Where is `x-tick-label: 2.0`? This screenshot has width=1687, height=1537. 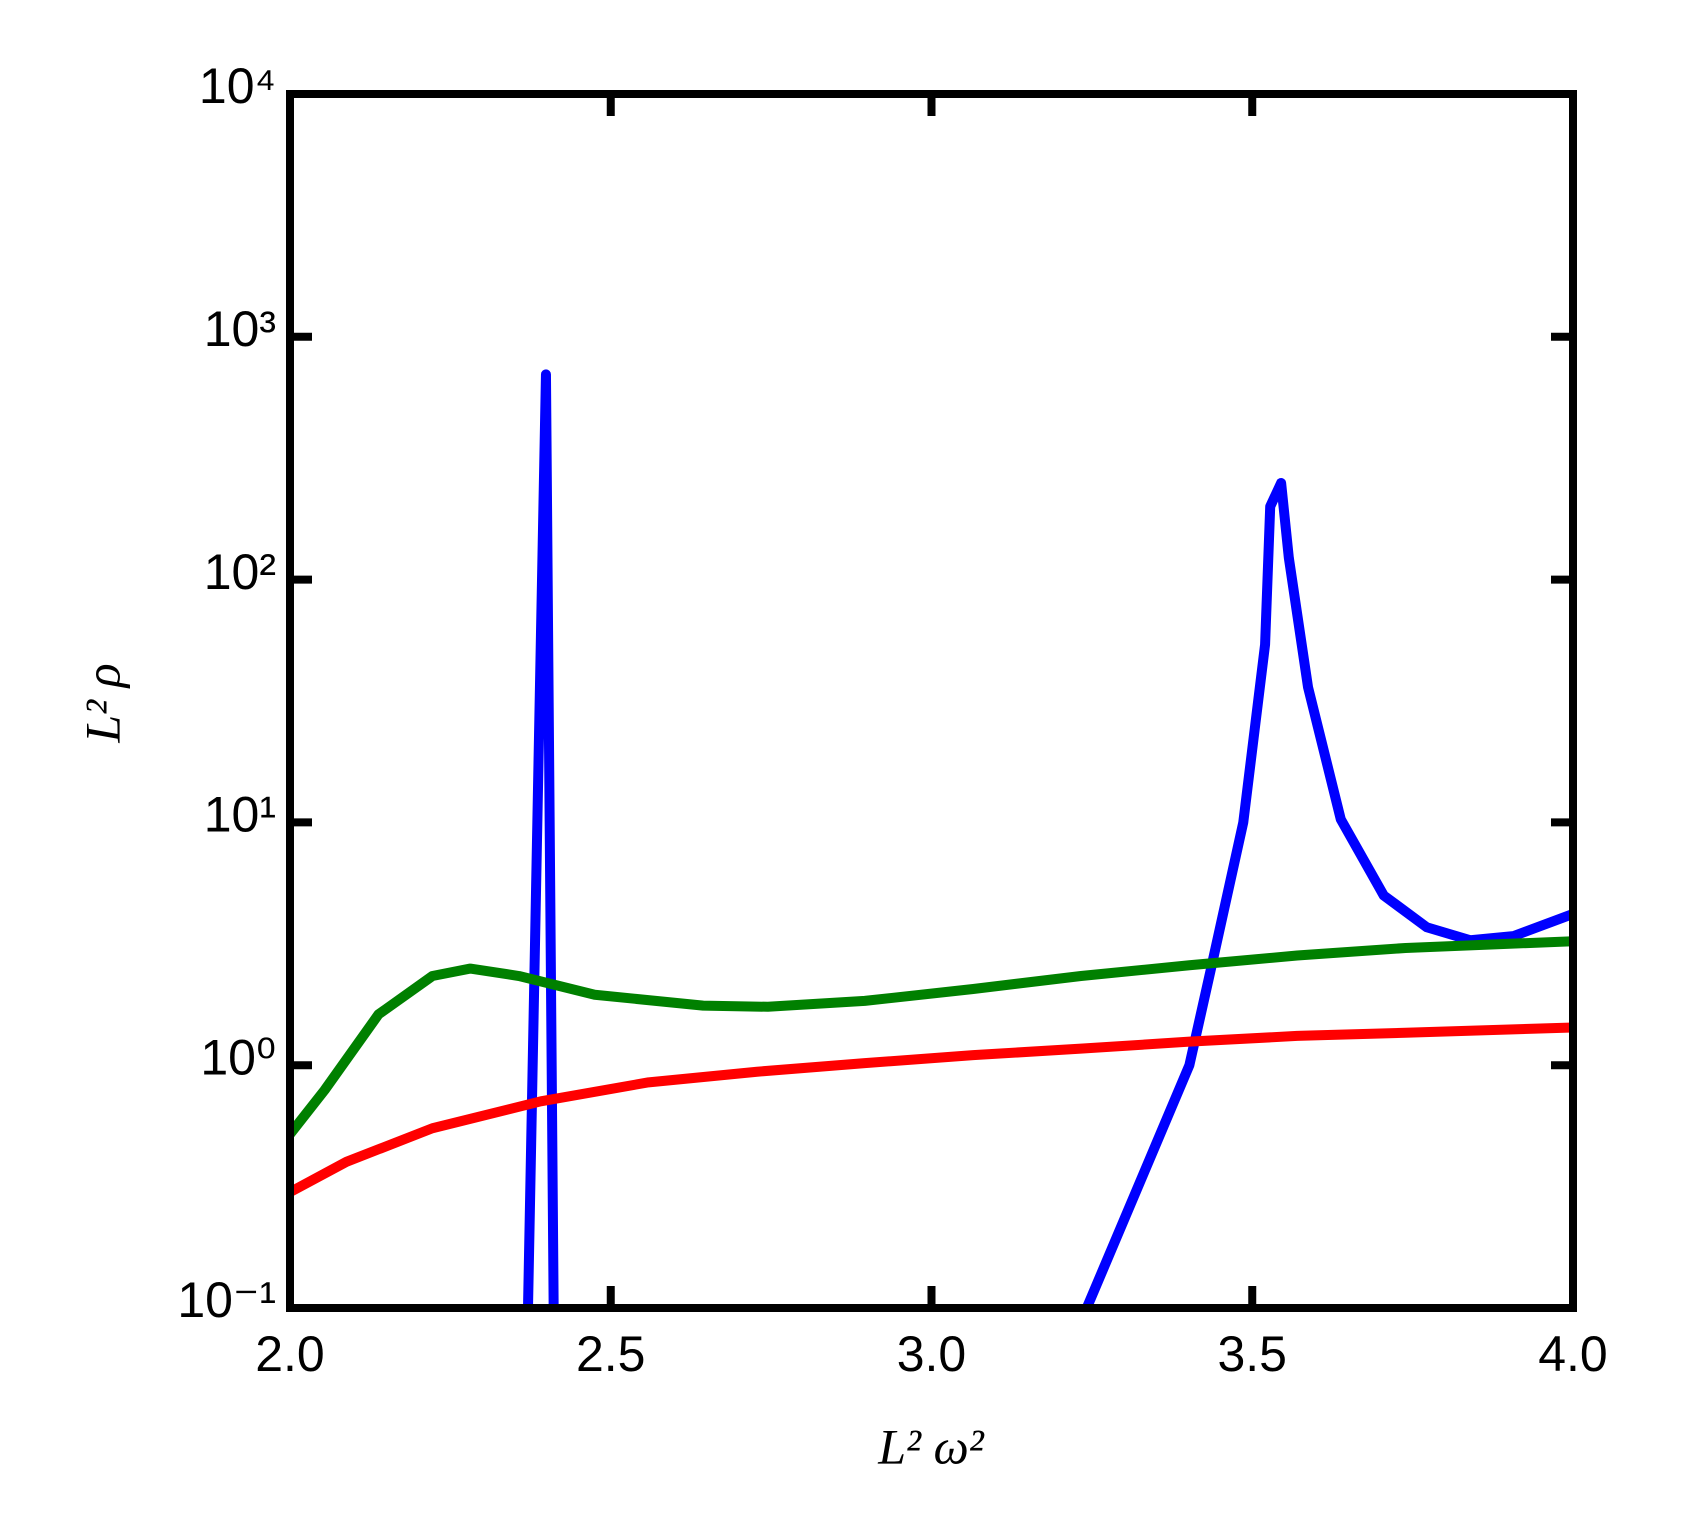
x-tick-label: 2.0 is located at coordinates (290, 1354).